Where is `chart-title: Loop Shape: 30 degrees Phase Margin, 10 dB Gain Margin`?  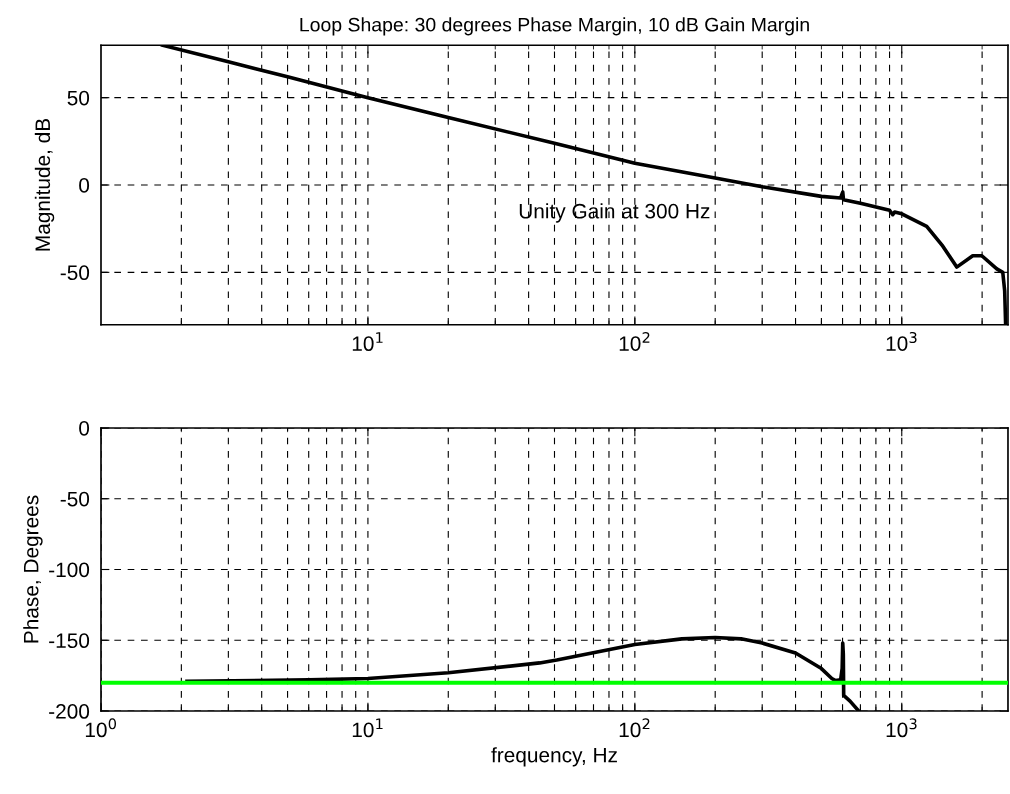 chart-title: Loop Shape: 30 degrees Phase Margin, 10 dB Gain Margin is located at coordinates (554, 26).